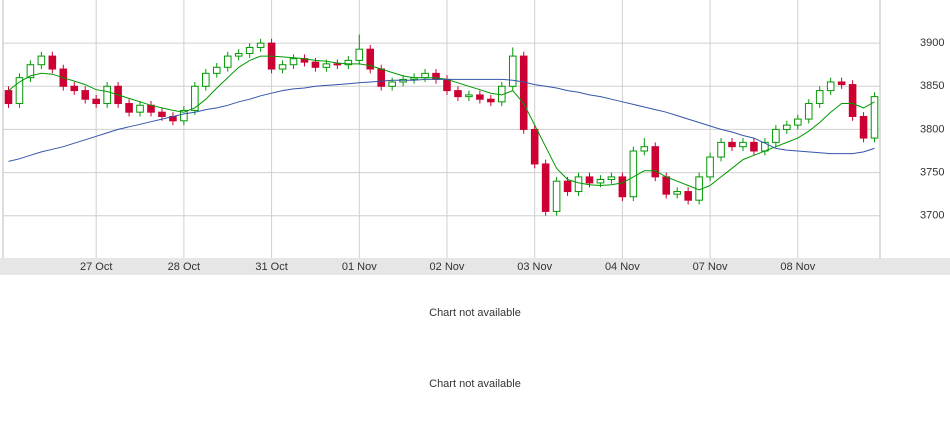 The width and height of the screenshot is (950, 423). Describe the element at coordinates (271, 267) in the screenshot. I see `x-tick-label: 31 Oct` at that location.